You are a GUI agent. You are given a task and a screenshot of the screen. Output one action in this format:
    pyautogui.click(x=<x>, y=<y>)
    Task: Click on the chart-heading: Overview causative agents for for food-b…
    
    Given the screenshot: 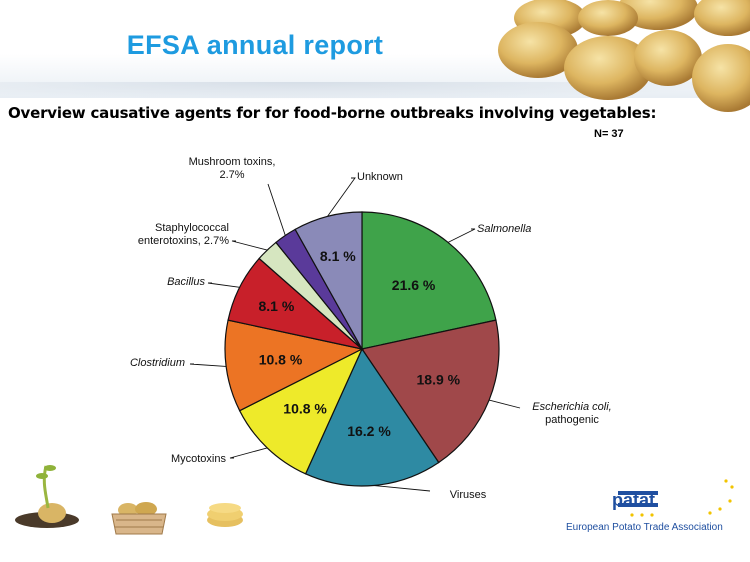 What is the action you would take?
    pyautogui.click(x=332, y=113)
    